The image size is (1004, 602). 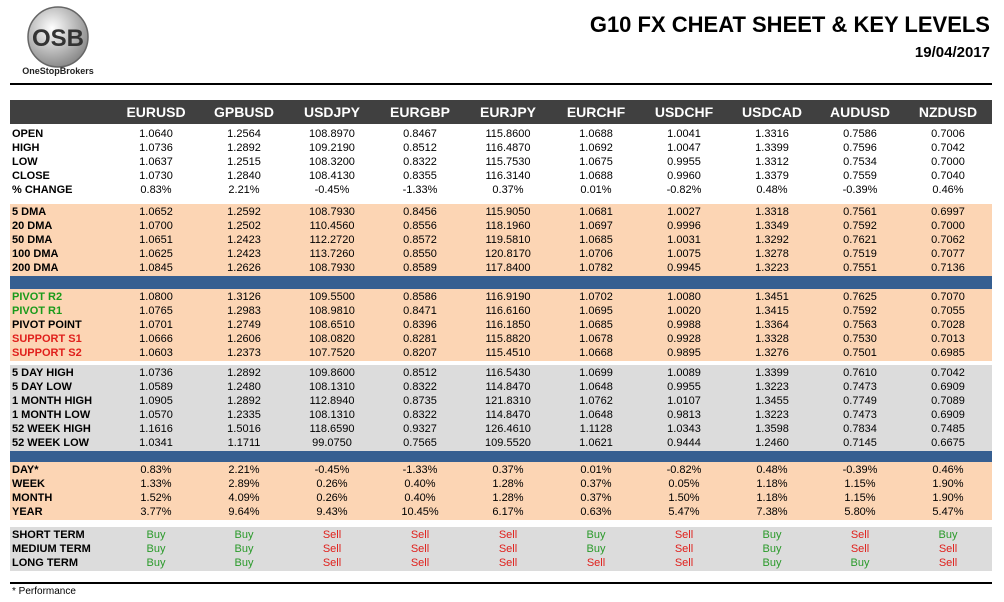 I want to click on cell: 0.9327, so click(x=420, y=429).